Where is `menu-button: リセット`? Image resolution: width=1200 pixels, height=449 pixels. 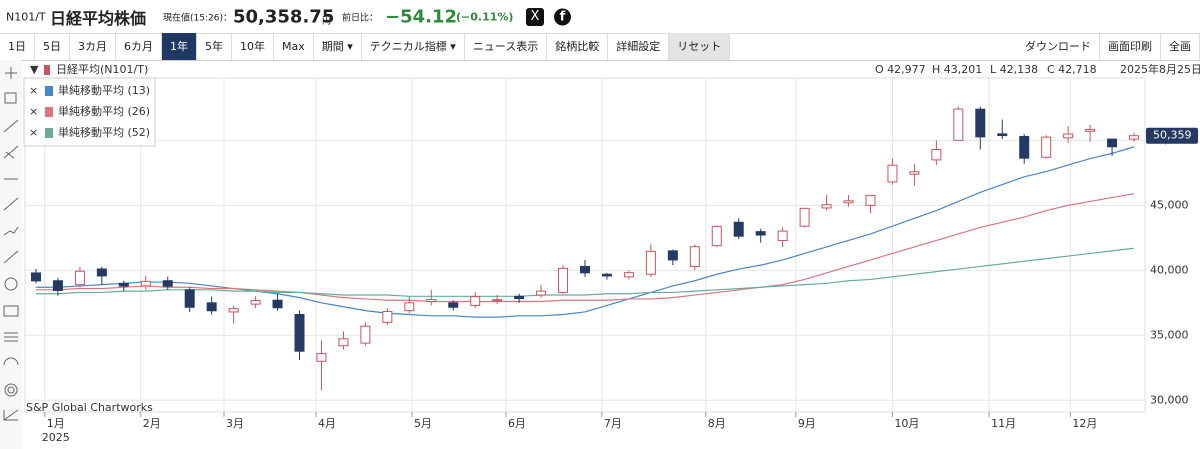 menu-button: リセット is located at coordinates (700, 46).